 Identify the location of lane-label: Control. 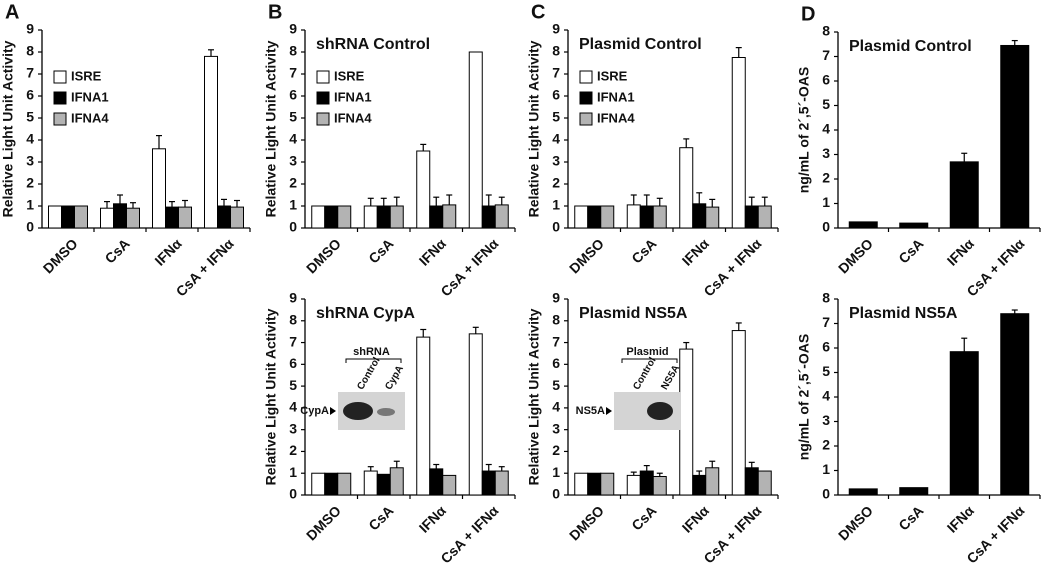
(644, 373).